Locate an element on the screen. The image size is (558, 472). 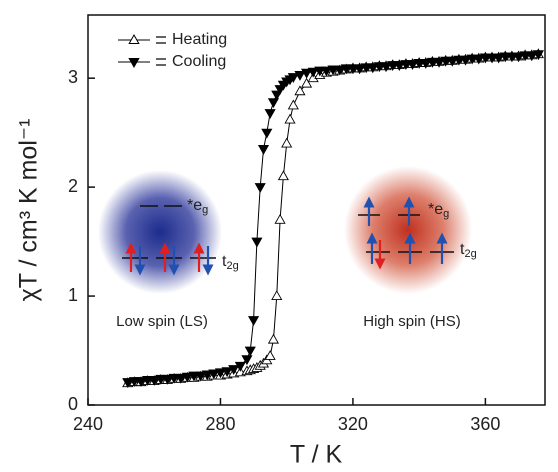
t2g-main: t is located at coordinates (224, 261).